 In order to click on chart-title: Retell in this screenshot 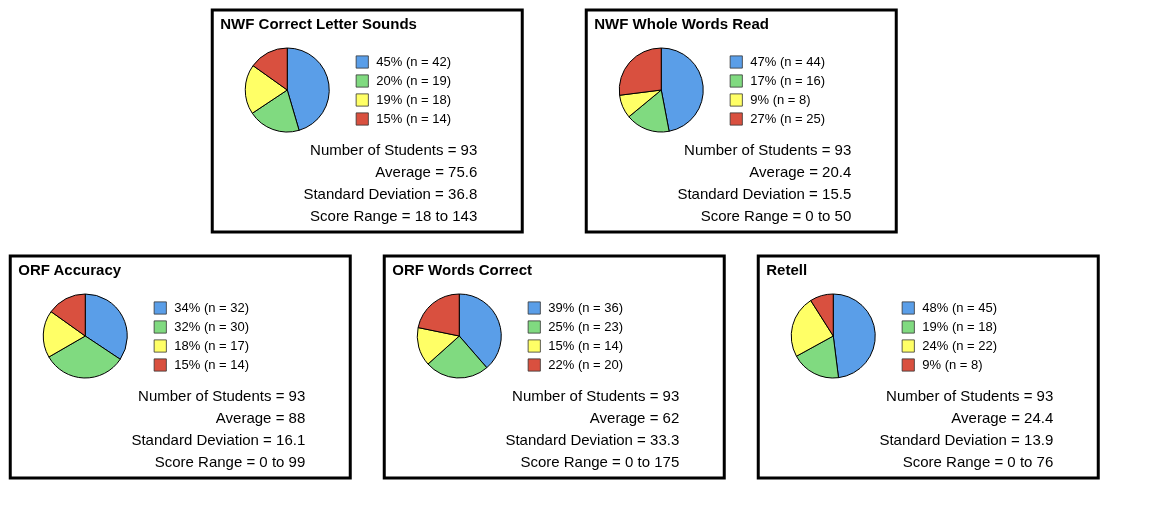, I will do `click(787, 269)`.